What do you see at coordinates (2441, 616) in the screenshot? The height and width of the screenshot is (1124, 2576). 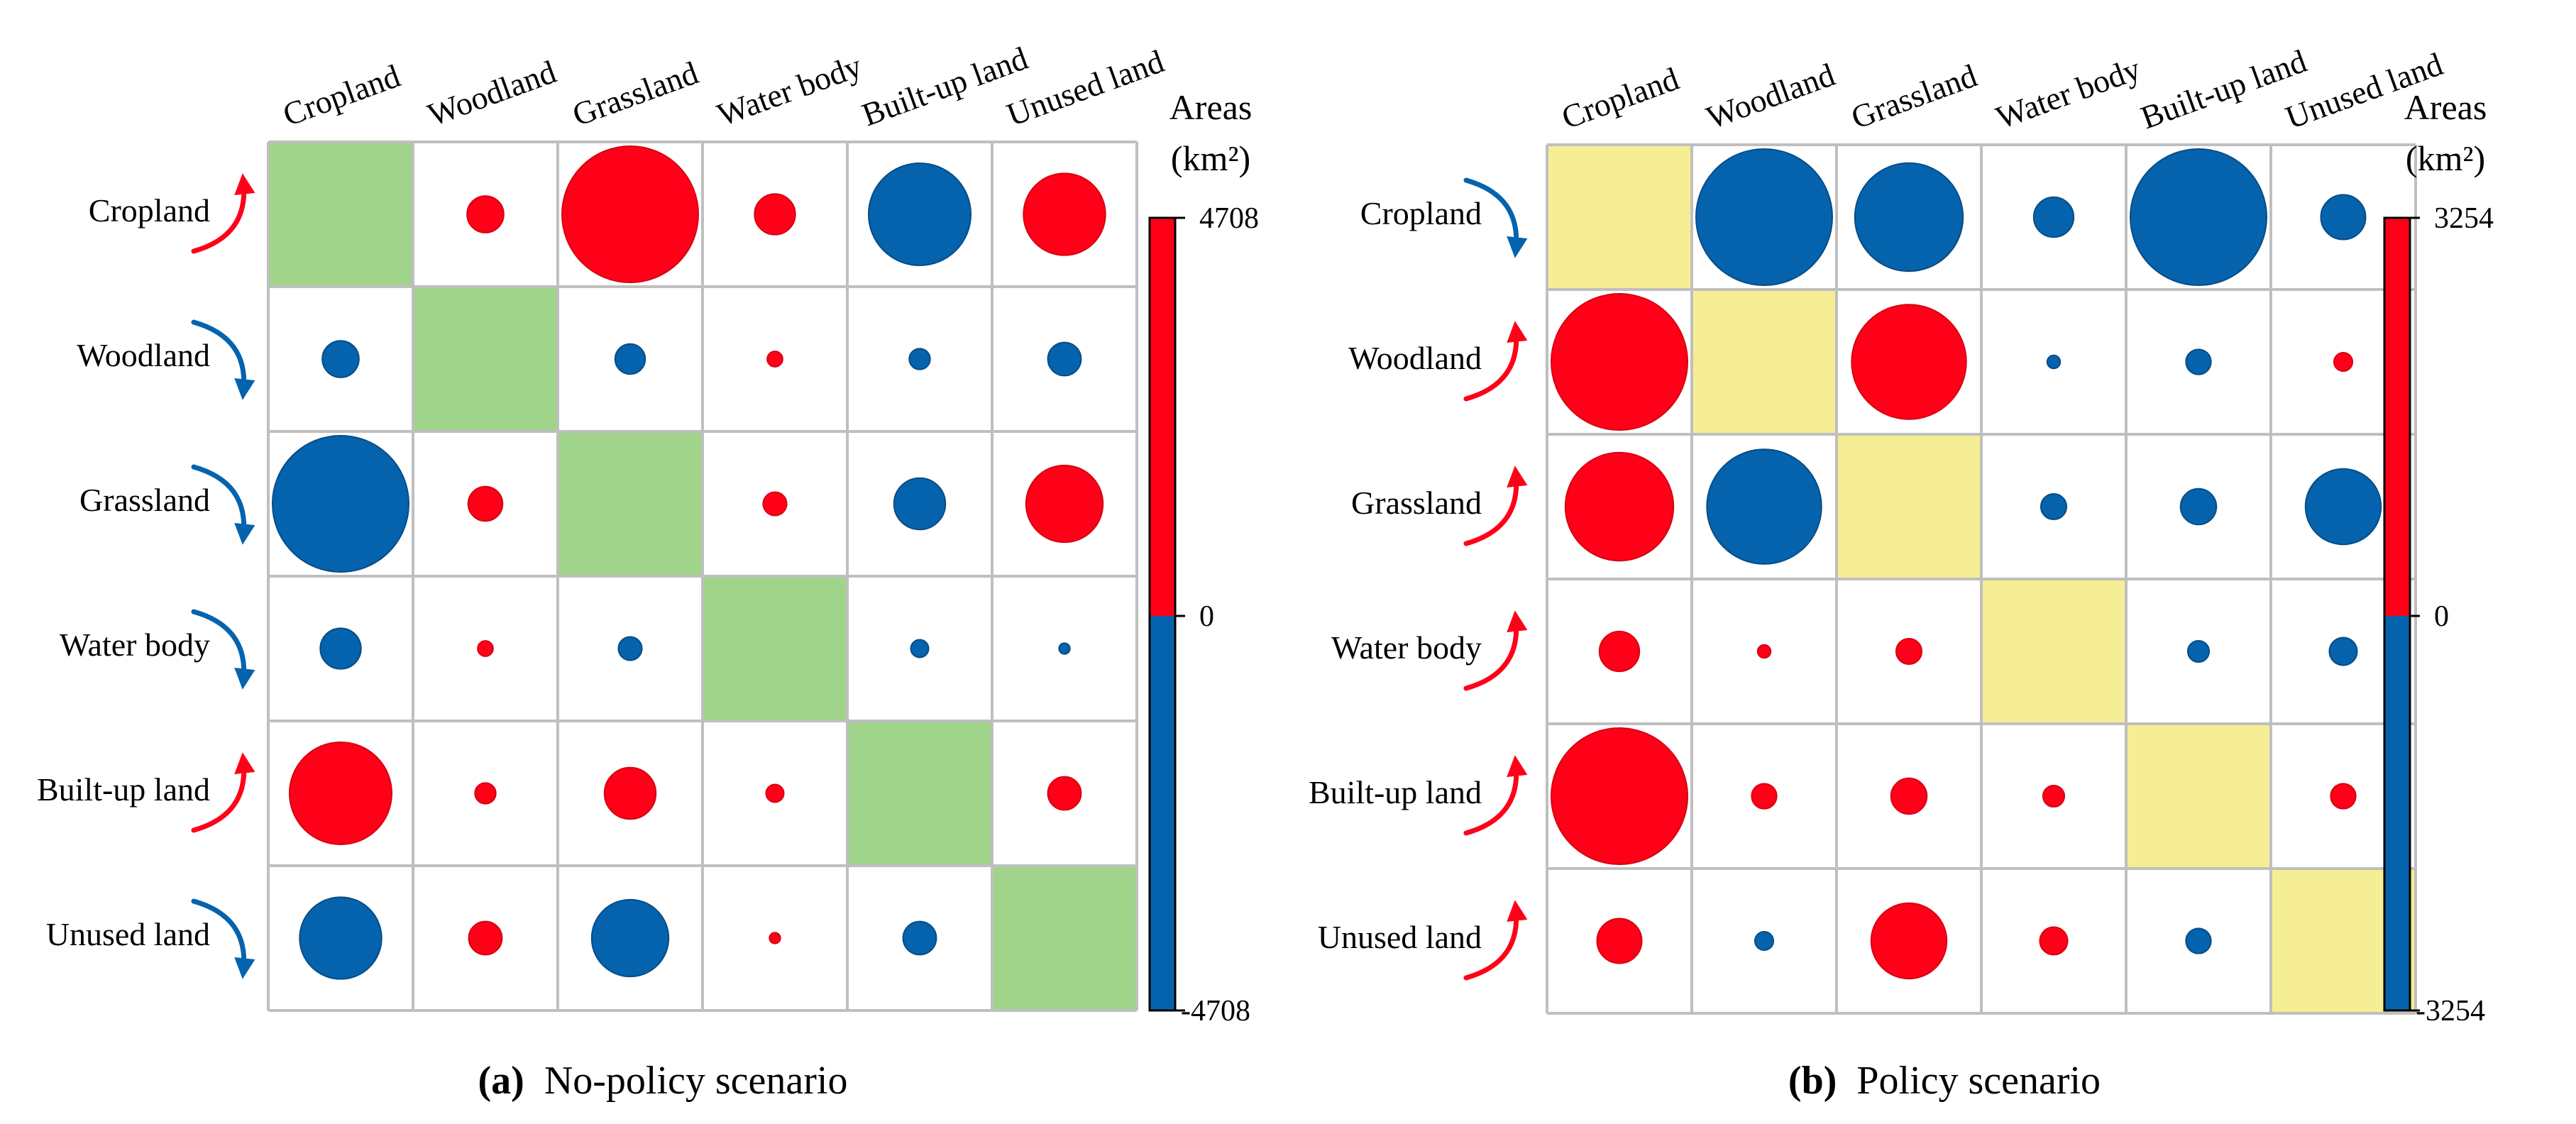 I see `legend-zero-label: 0` at bounding box center [2441, 616].